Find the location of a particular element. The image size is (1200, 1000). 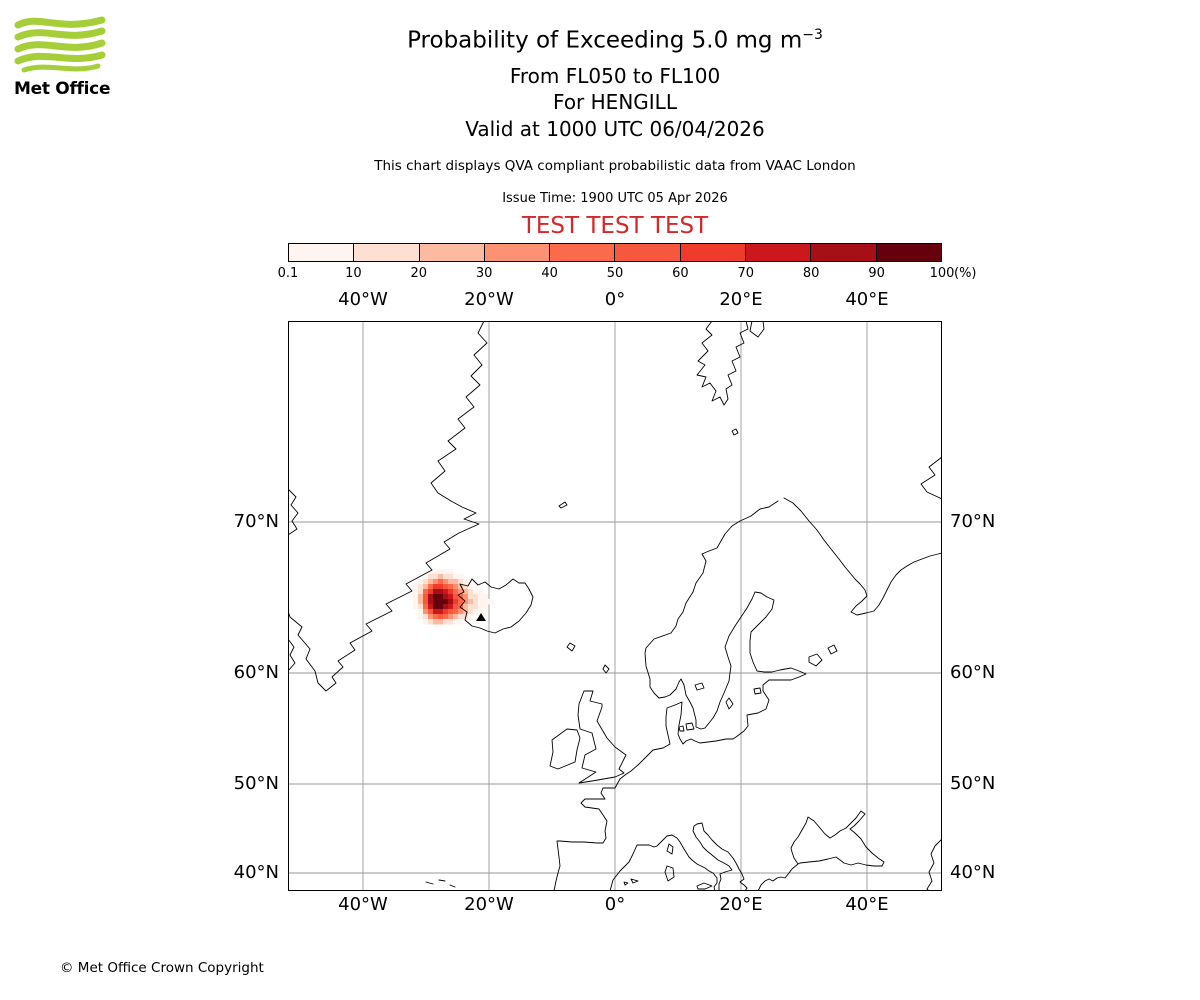

coast-mediterranean-west is located at coordinates (663, 862).